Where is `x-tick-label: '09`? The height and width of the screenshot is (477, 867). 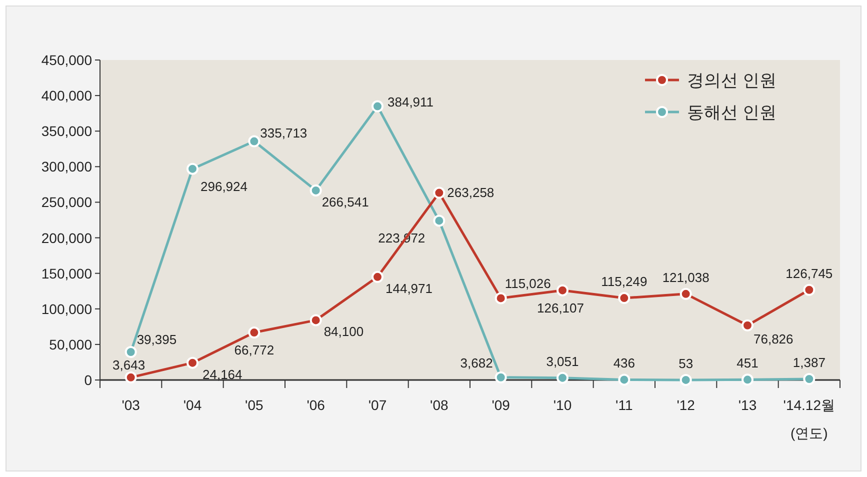
x-tick-label: '09 is located at coordinates (501, 405).